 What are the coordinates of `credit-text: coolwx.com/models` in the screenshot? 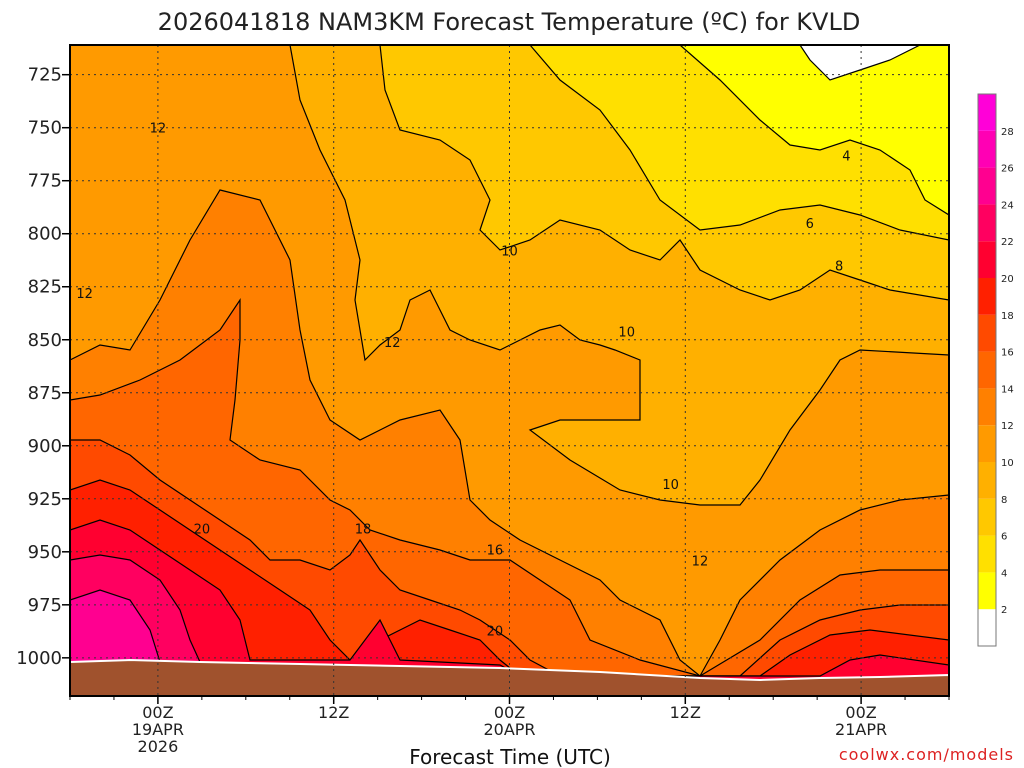 It's located at (926, 754).